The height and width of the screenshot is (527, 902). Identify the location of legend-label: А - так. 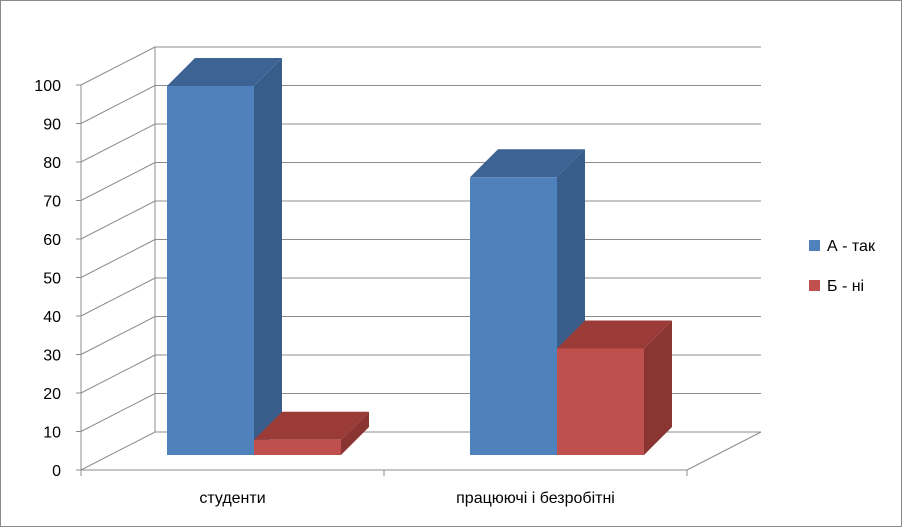
(851, 246).